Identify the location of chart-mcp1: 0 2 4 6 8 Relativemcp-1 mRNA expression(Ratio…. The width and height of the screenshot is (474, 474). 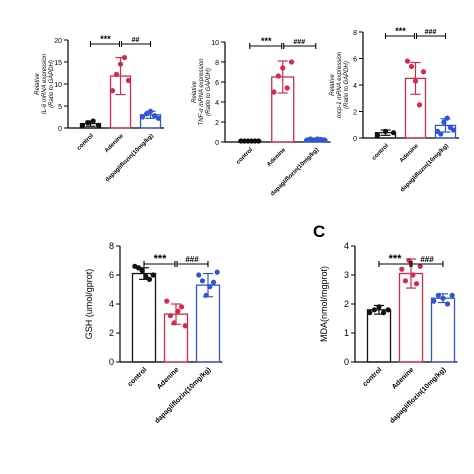
(394, 109).